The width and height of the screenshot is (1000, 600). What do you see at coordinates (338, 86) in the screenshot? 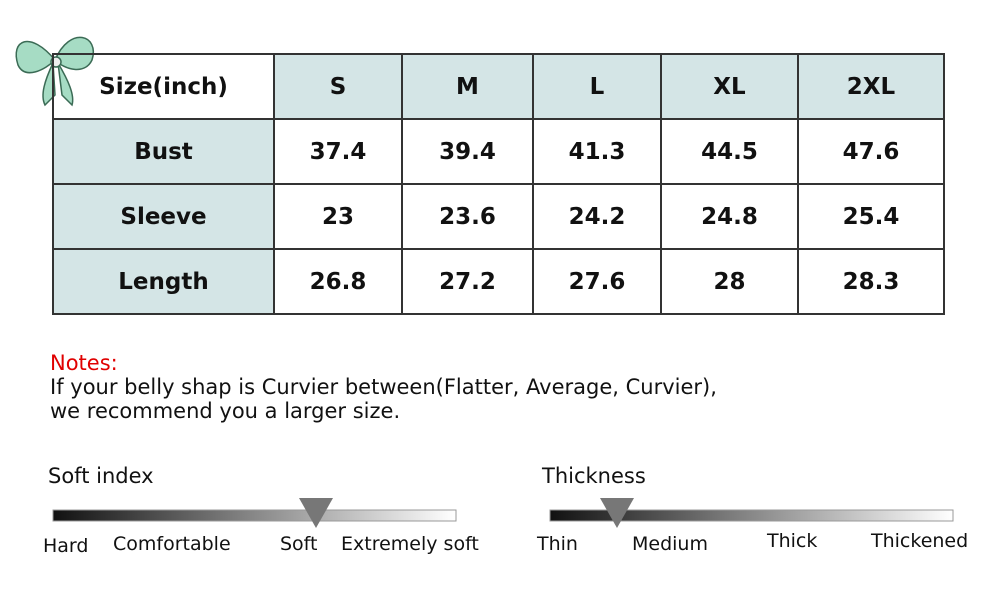
I see `header-cell: S` at bounding box center [338, 86].